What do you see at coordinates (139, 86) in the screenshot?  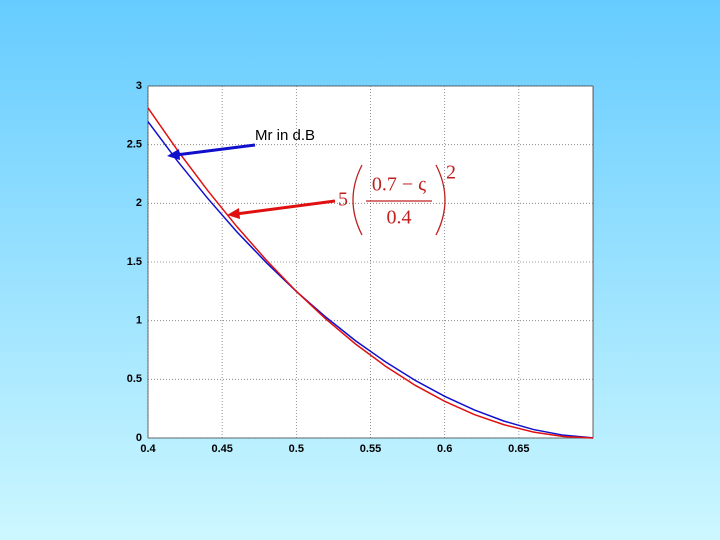 I see `y-tick-label: 3` at bounding box center [139, 86].